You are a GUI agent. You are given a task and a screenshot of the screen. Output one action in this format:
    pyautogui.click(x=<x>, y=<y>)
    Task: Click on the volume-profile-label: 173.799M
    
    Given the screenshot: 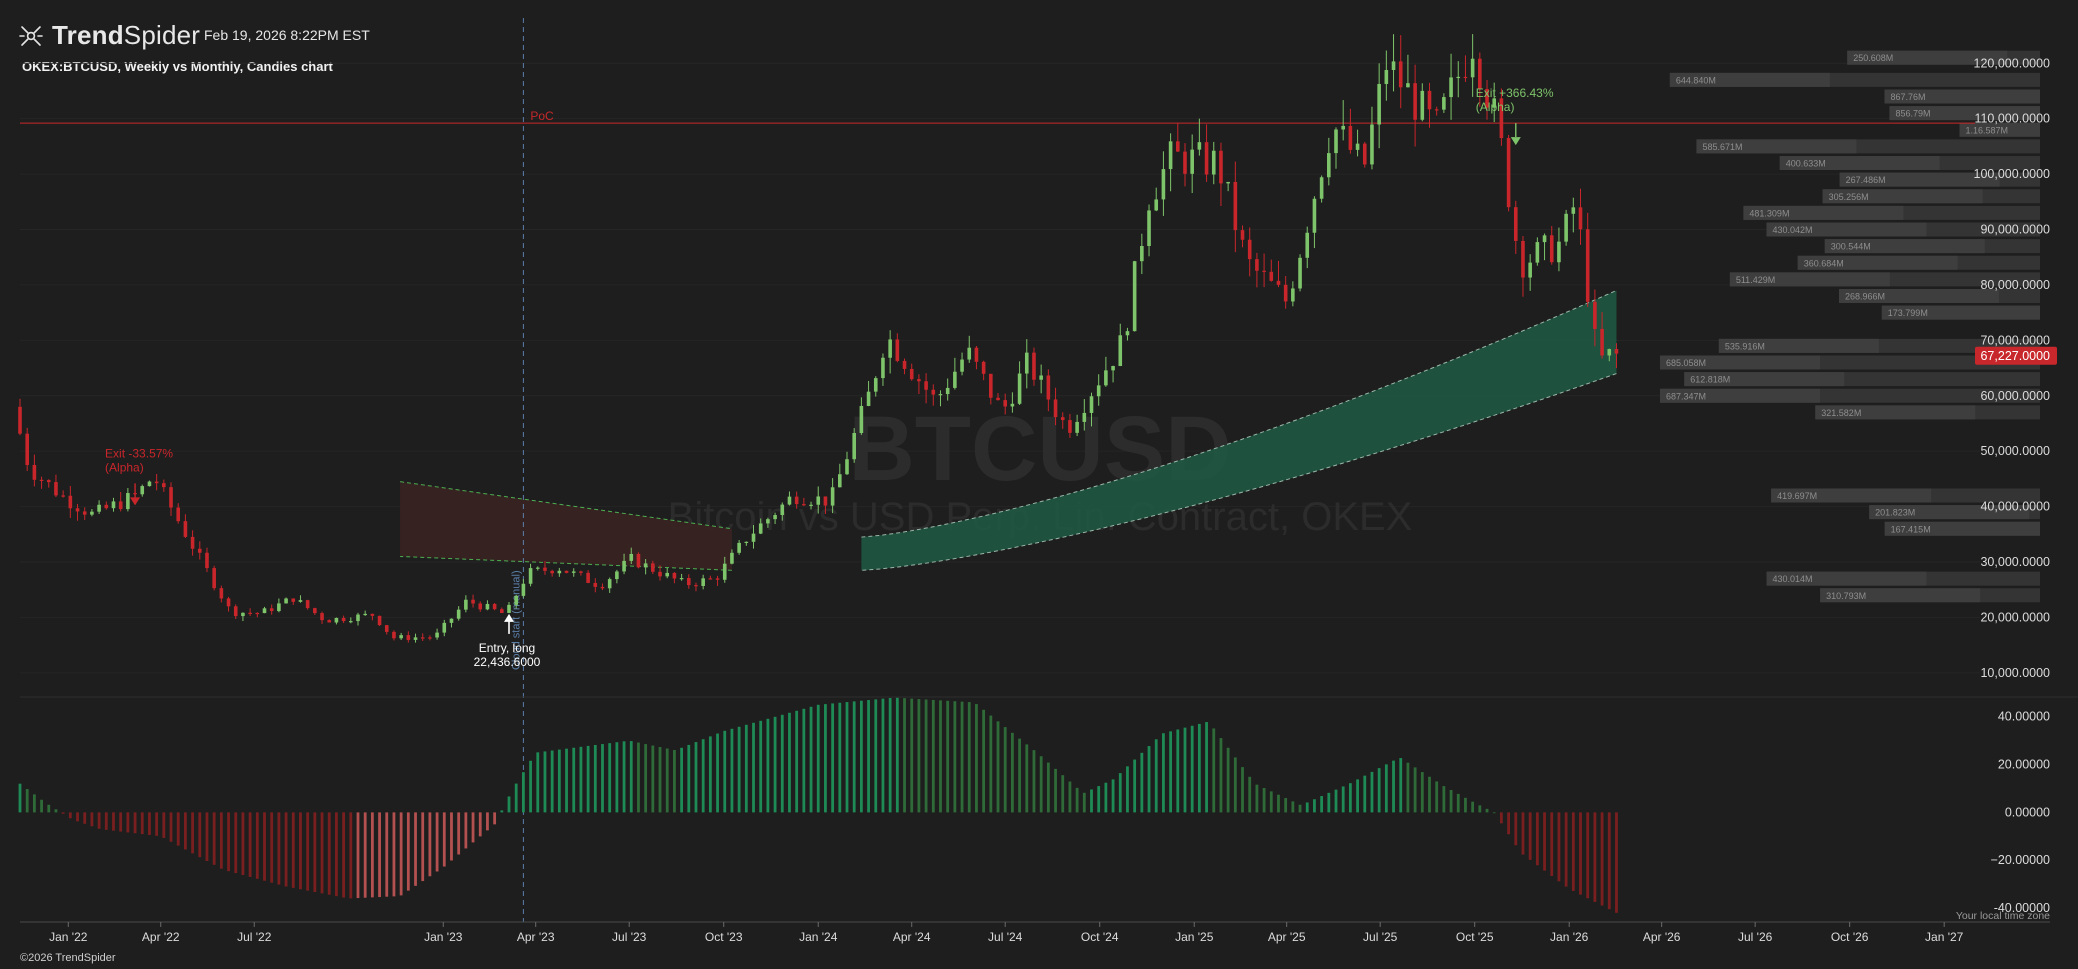 What is the action you would take?
    pyautogui.click(x=1908, y=313)
    